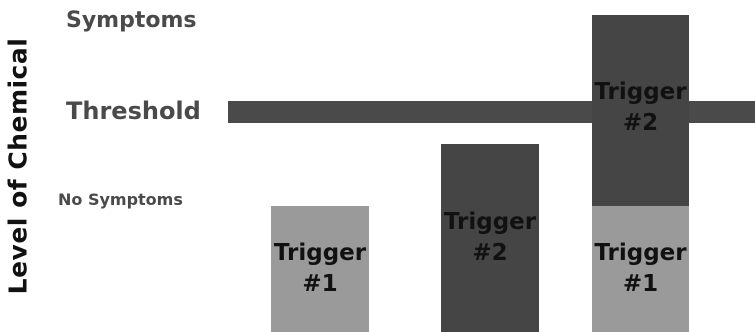 This screenshot has width=755, height=332. I want to click on combined-bar-trigger-2-segment: Trigger #2, so click(640, 110).